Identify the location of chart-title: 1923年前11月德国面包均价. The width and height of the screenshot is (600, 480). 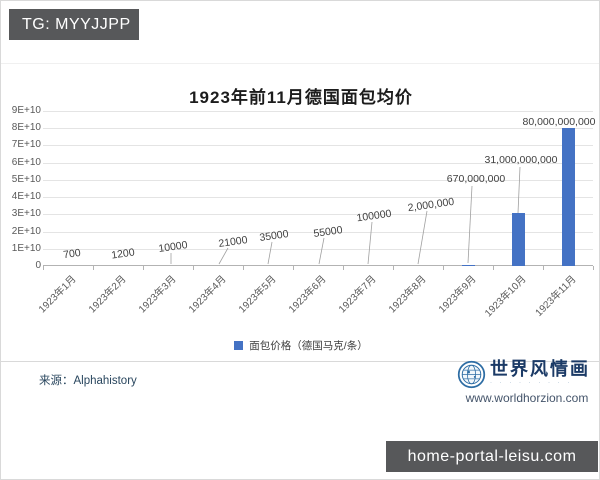
(301, 97).